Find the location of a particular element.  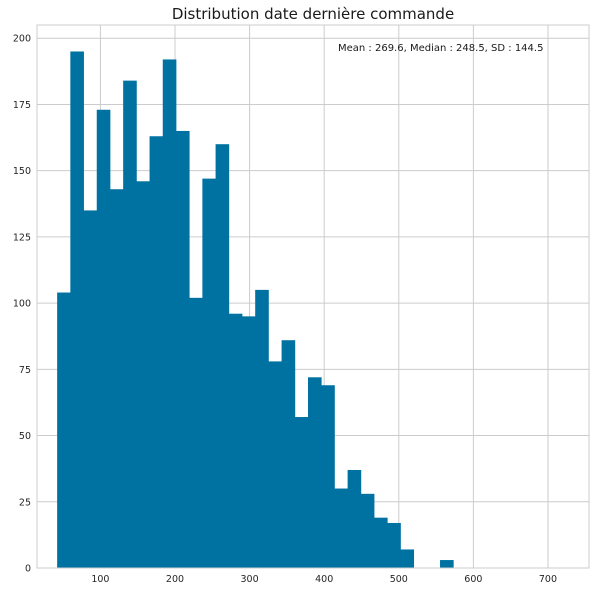

y-tick-label: 125 is located at coordinates (22, 237).